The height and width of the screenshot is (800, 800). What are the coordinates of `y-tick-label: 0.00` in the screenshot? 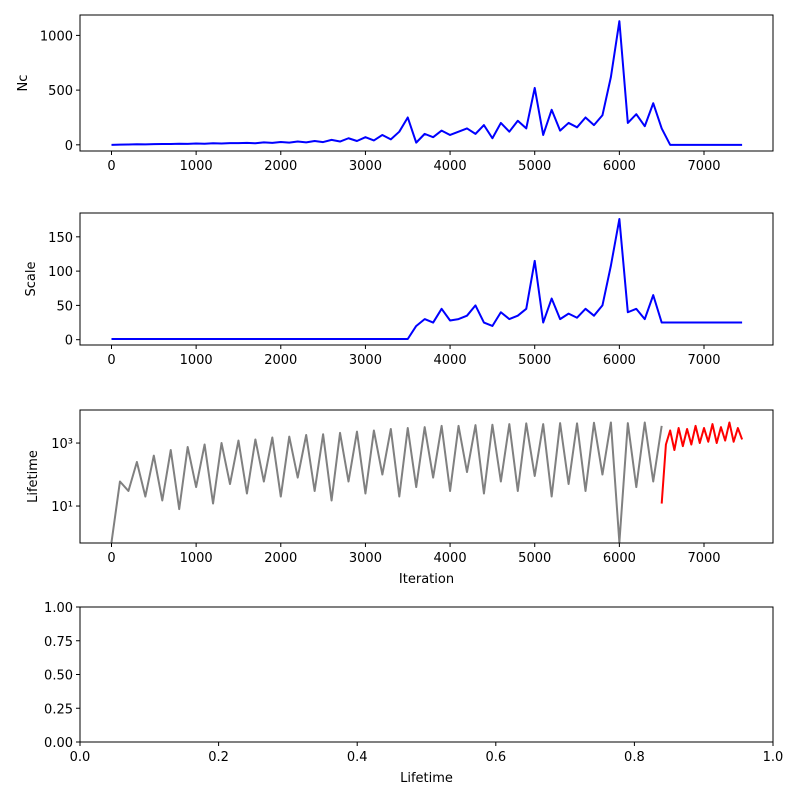 It's located at (58, 743).